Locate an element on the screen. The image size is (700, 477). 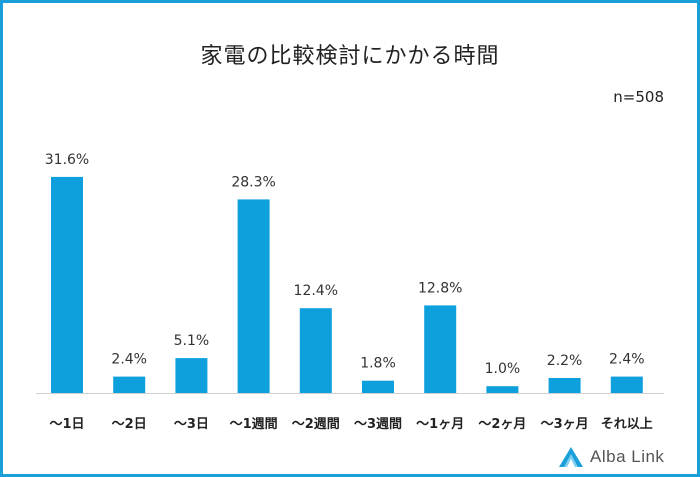
data-label: 5.1% is located at coordinates (192, 341).